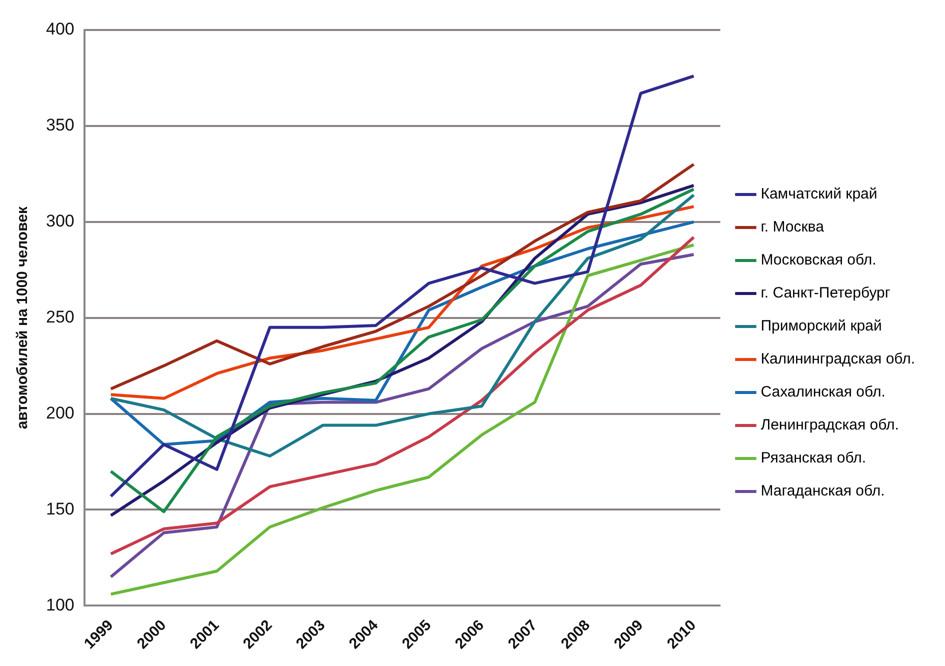 This screenshot has width=945, height=666. Describe the element at coordinates (821, 326) in the screenshot. I see `legend-label: Приморский край` at that location.